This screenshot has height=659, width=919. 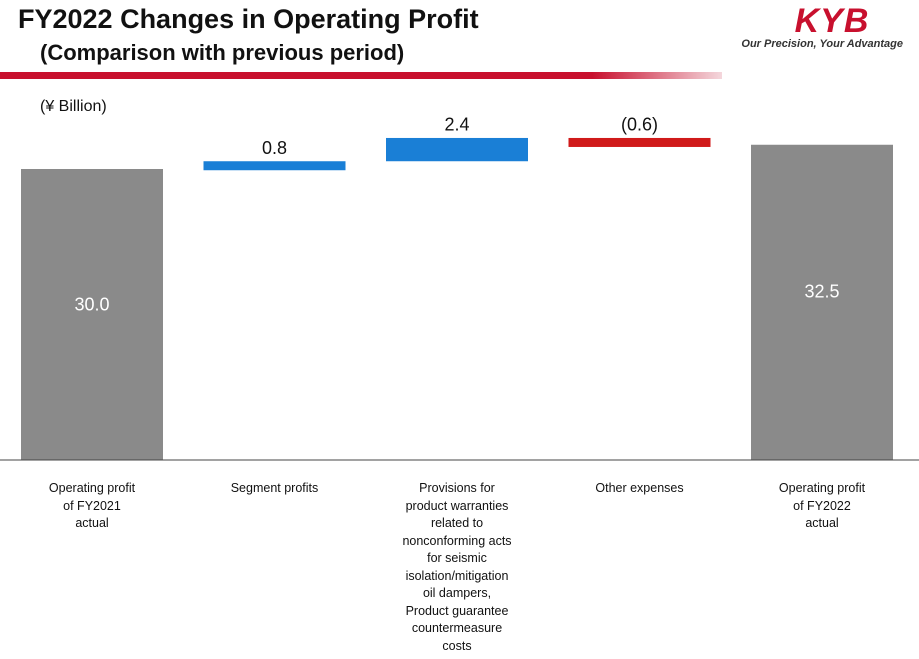 I want to click on logo-wordmark: KYB, so click(x=832, y=20).